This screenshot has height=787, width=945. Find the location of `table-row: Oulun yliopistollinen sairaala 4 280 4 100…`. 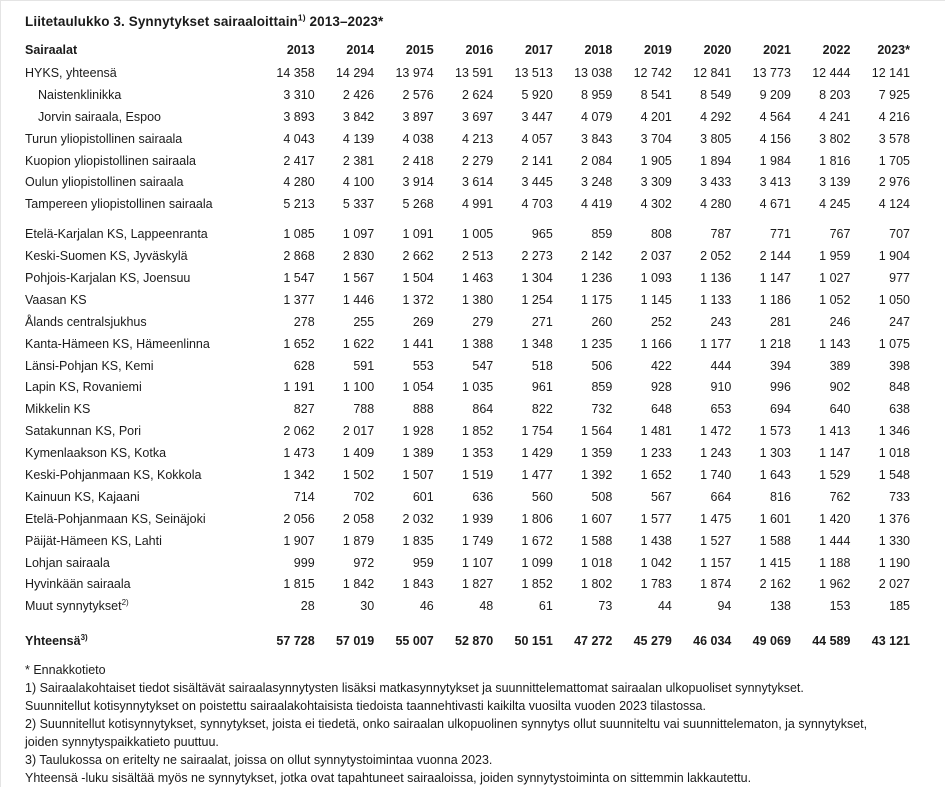

table-row: Oulun yliopistollinen sairaala 4 280 4 100… is located at coordinates (467, 182).